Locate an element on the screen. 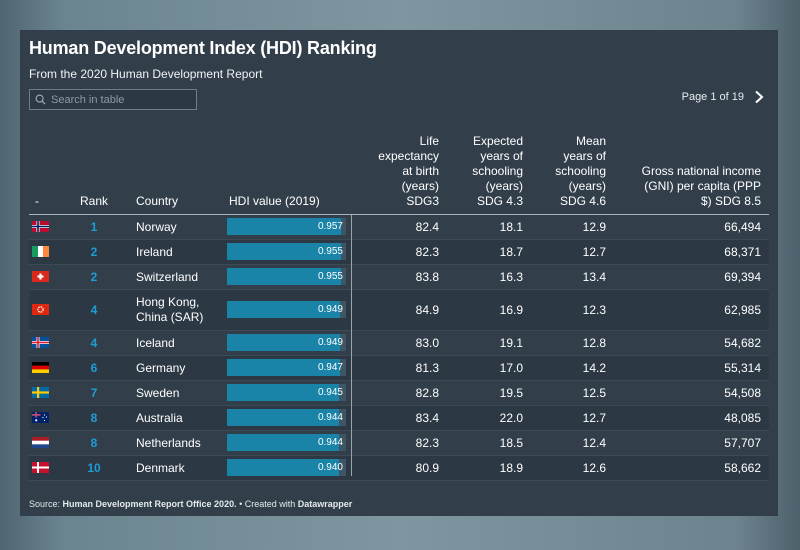 This screenshot has width=800, height=550. chevron-right-icon is located at coordinates (759, 97).